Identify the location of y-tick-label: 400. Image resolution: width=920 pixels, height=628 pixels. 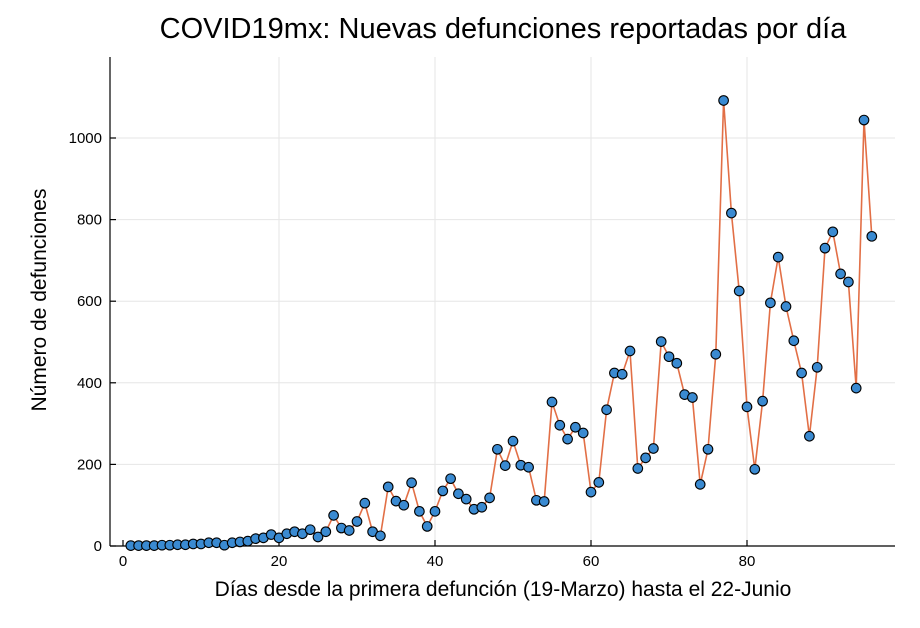
(89, 383).